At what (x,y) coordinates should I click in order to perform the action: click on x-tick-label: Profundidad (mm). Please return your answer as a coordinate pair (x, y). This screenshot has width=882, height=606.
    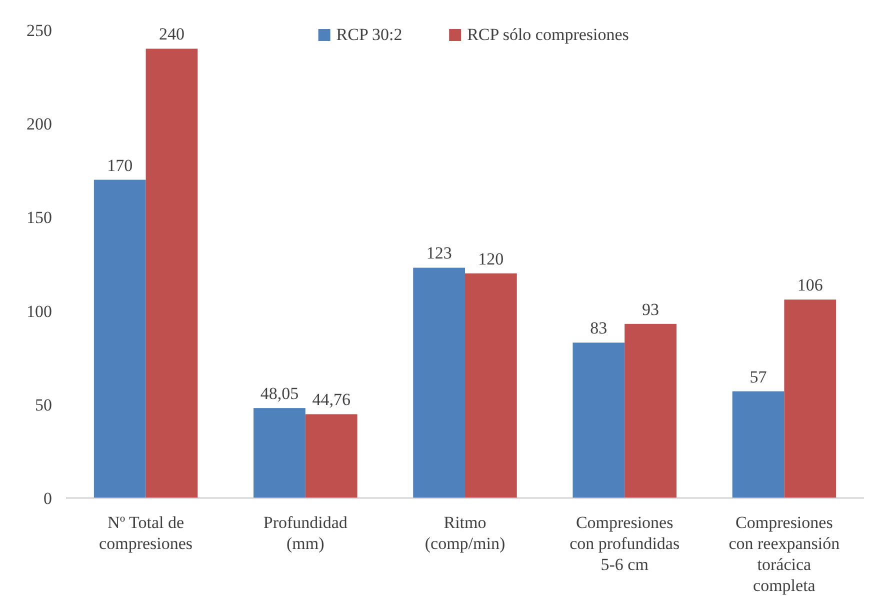
    Looking at the image, I should click on (305, 533).